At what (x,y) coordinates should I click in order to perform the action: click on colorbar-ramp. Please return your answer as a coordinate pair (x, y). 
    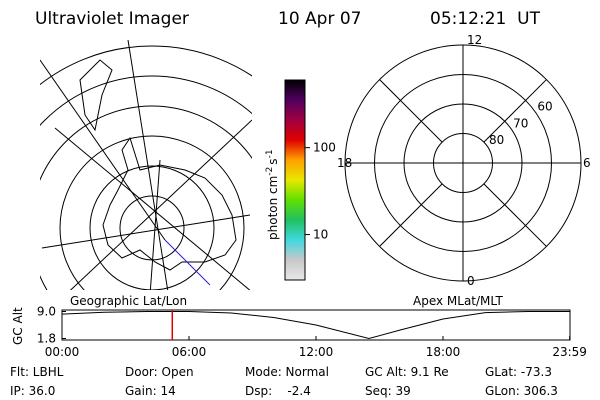
    Looking at the image, I should click on (295, 180).